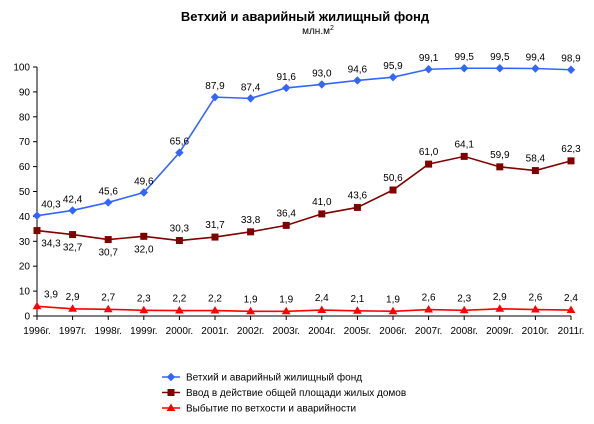 The height and width of the screenshot is (424, 594). What do you see at coordinates (305, 16) in the screenshot?
I see `chart-title: Ветхий и аварийный жилищный фонд` at bounding box center [305, 16].